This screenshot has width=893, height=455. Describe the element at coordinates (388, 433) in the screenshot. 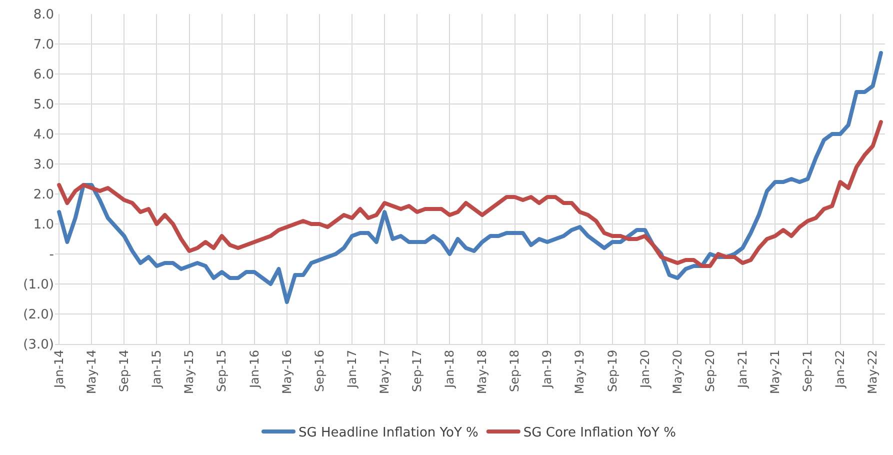

I see `legend-label: SG Headline Inflation YoY %` at that location.